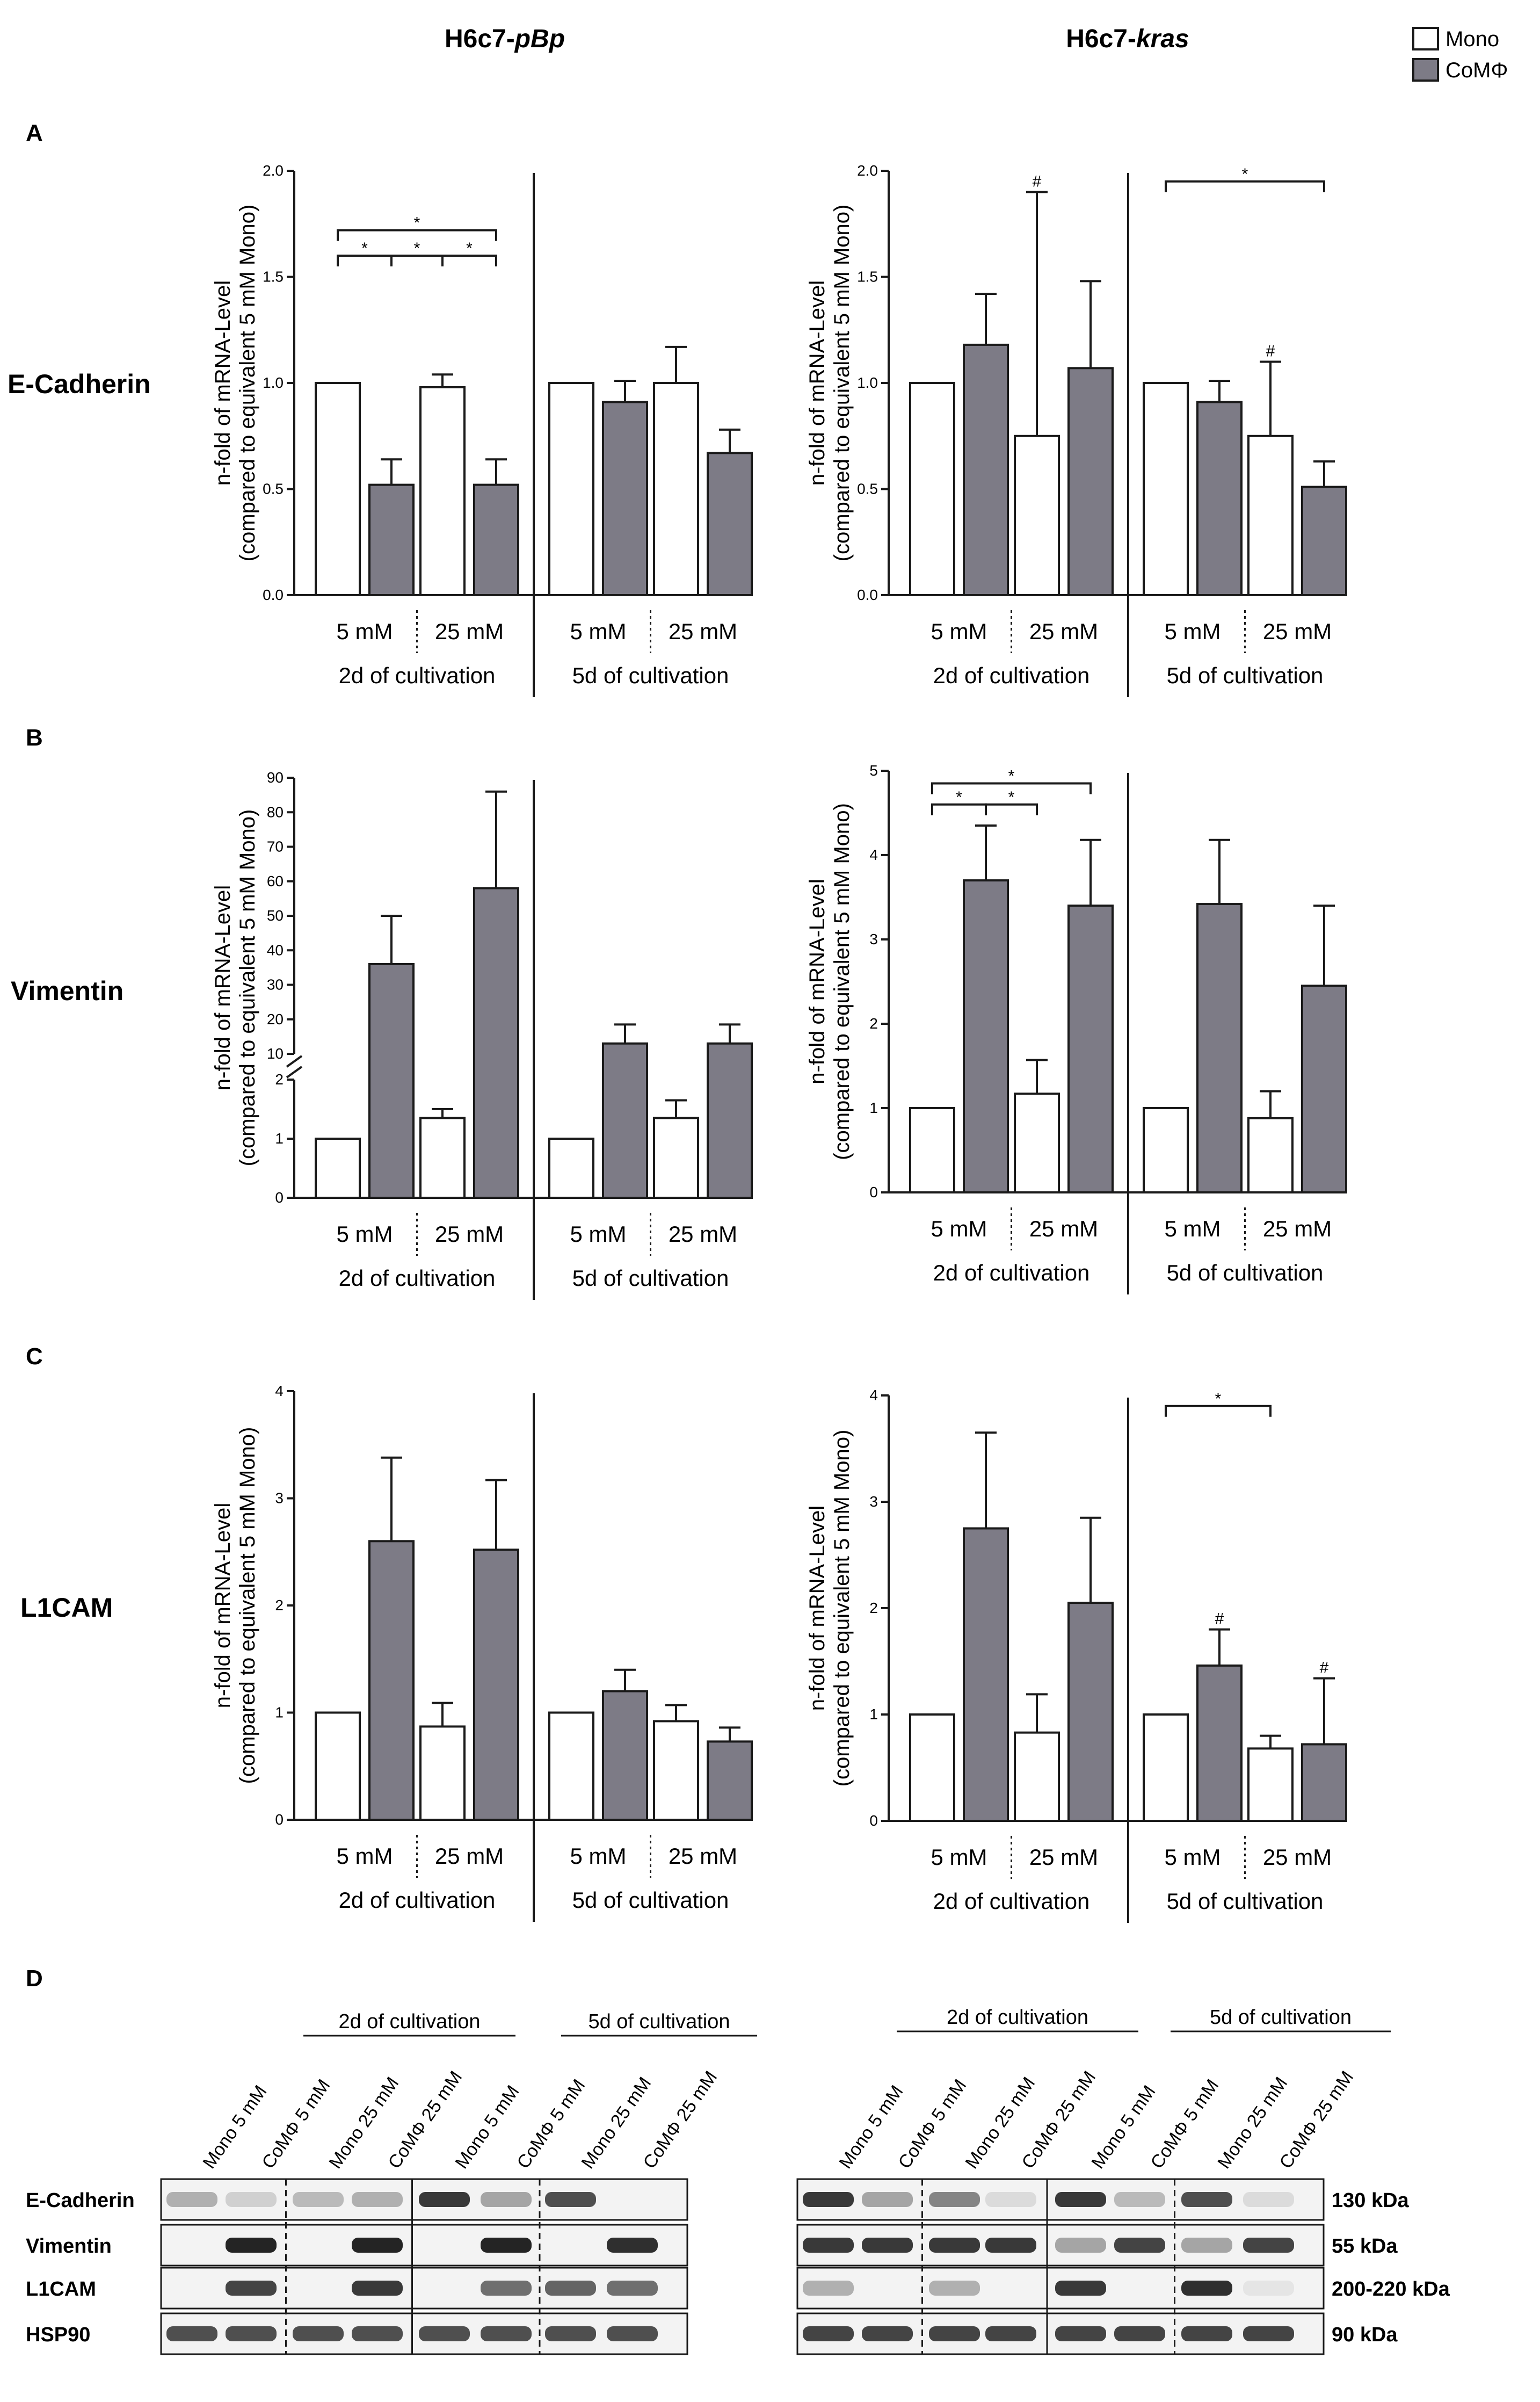 The height and width of the screenshot is (2402, 1540). Describe the element at coordinates (505, 39) in the screenshot. I see `left-column-title: H6c7-pBp` at that location.